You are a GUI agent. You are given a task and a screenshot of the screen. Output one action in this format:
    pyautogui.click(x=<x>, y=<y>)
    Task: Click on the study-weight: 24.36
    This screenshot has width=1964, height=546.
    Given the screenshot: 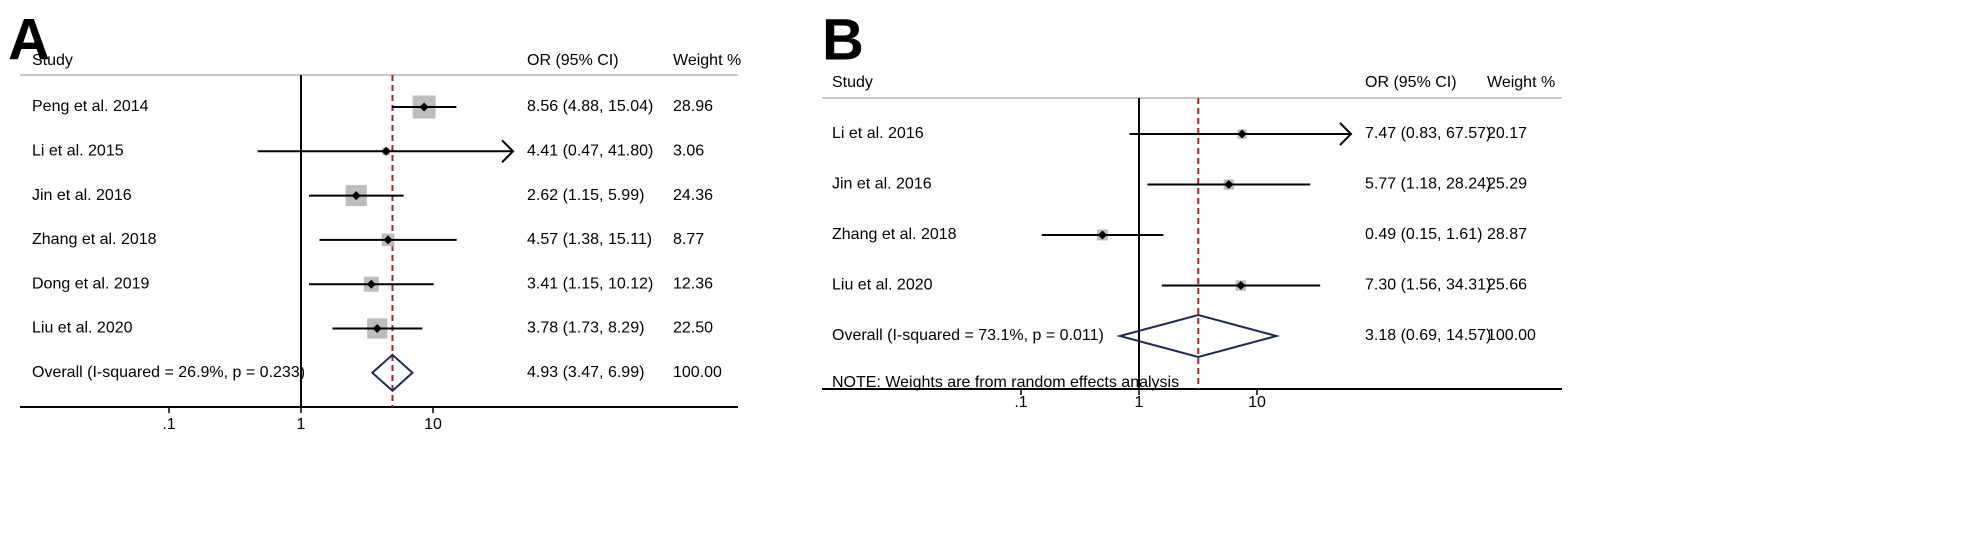 What is the action you would take?
    pyautogui.click(x=693, y=195)
    